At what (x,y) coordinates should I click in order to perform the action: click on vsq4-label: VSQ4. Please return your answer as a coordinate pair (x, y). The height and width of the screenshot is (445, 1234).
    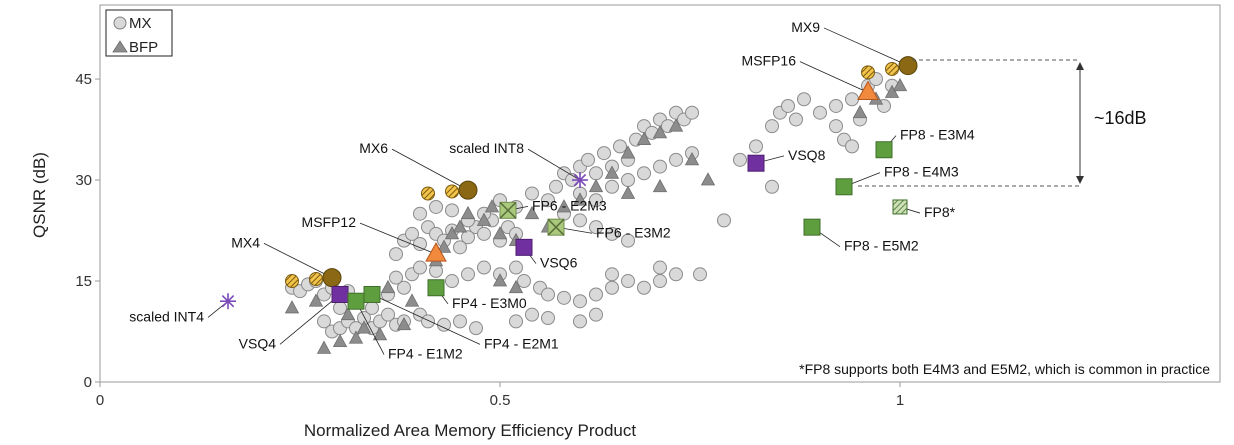
    Looking at the image, I should click on (258, 343).